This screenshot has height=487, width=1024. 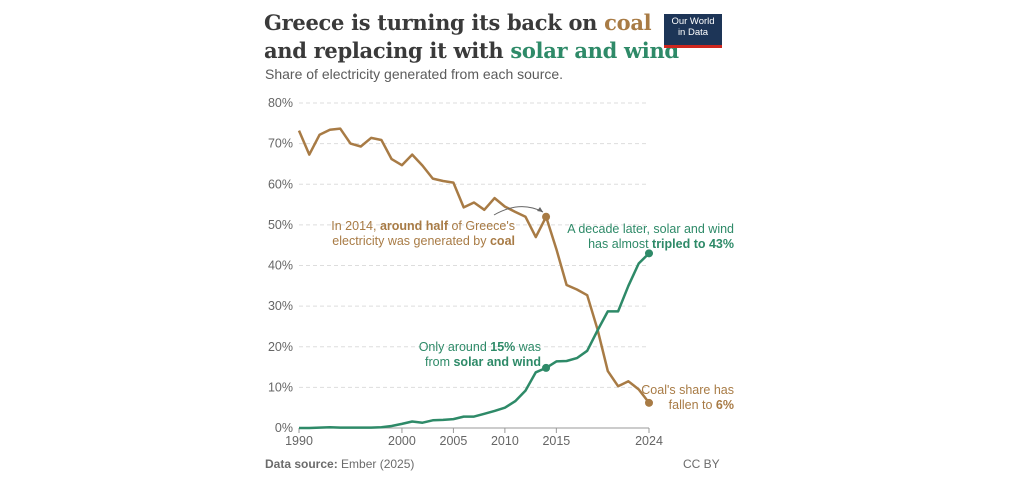 I want to click on y-tick-label: 10%, so click(x=280, y=387).